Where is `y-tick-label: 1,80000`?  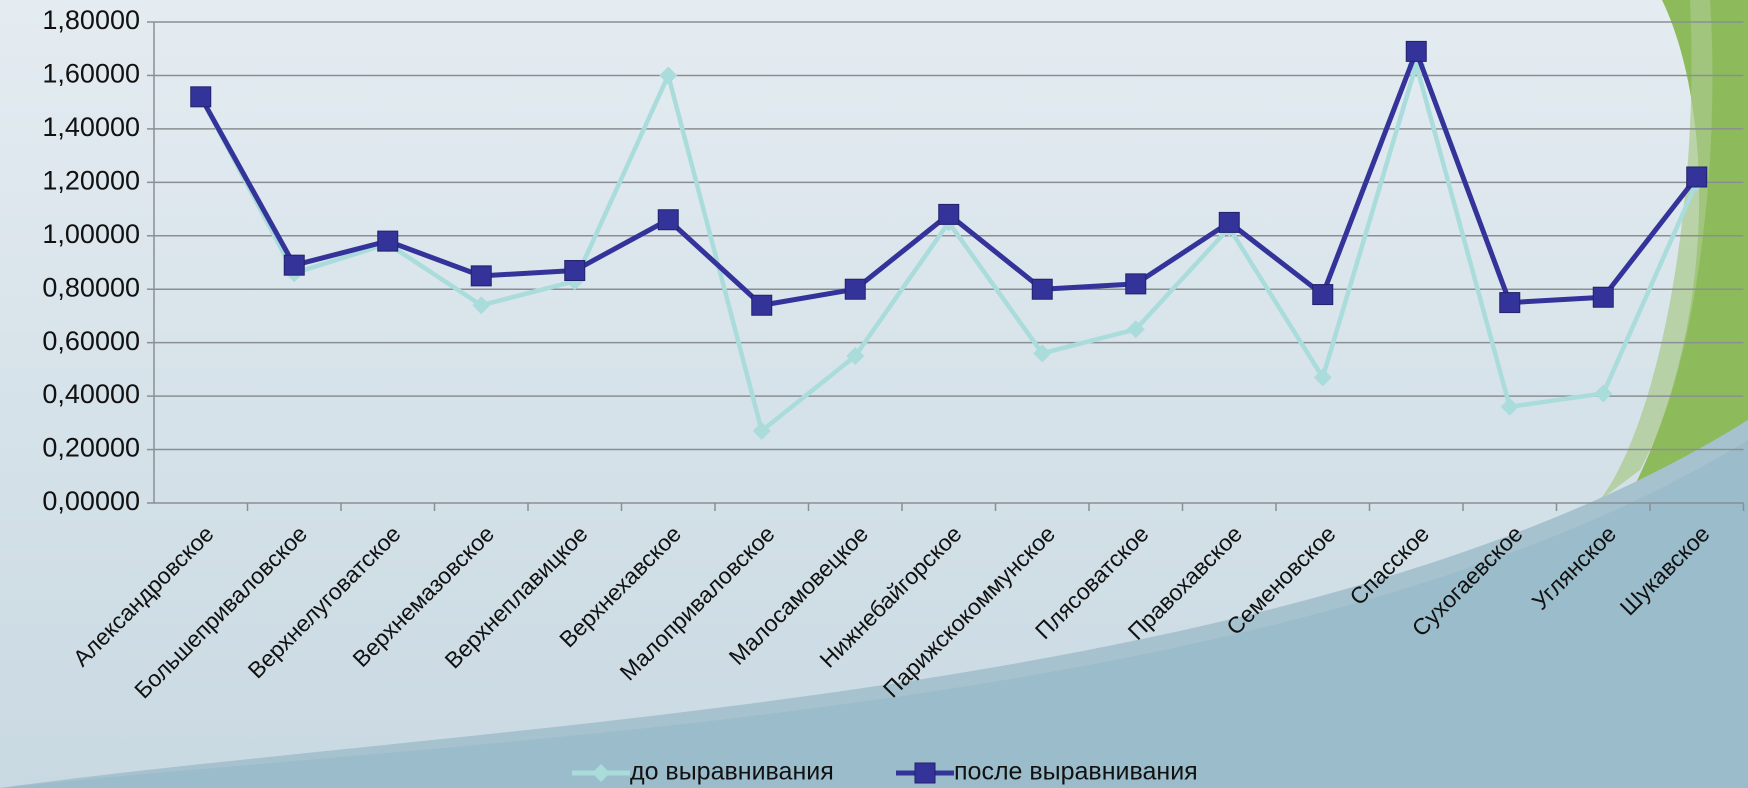 y-tick-label: 1,80000 is located at coordinates (91, 20).